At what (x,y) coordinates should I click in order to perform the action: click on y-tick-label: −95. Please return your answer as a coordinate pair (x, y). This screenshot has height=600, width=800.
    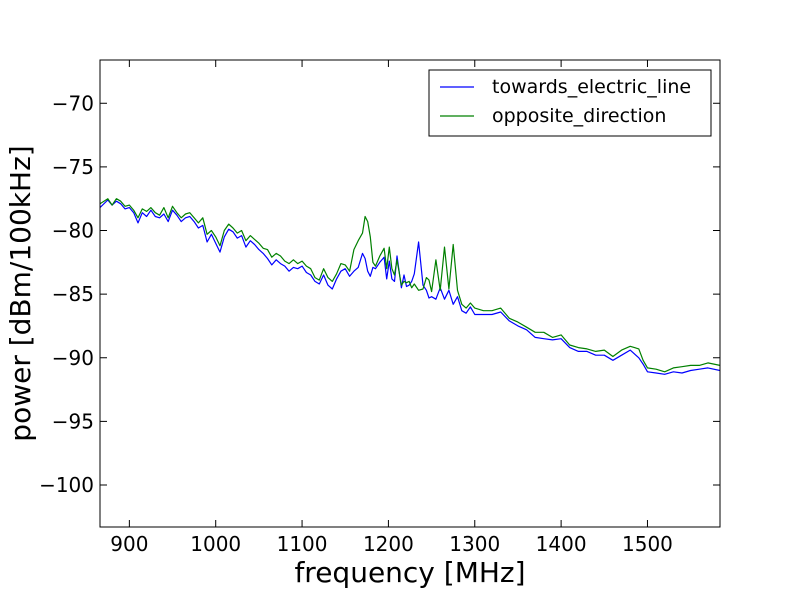
    Looking at the image, I should click on (73, 421).